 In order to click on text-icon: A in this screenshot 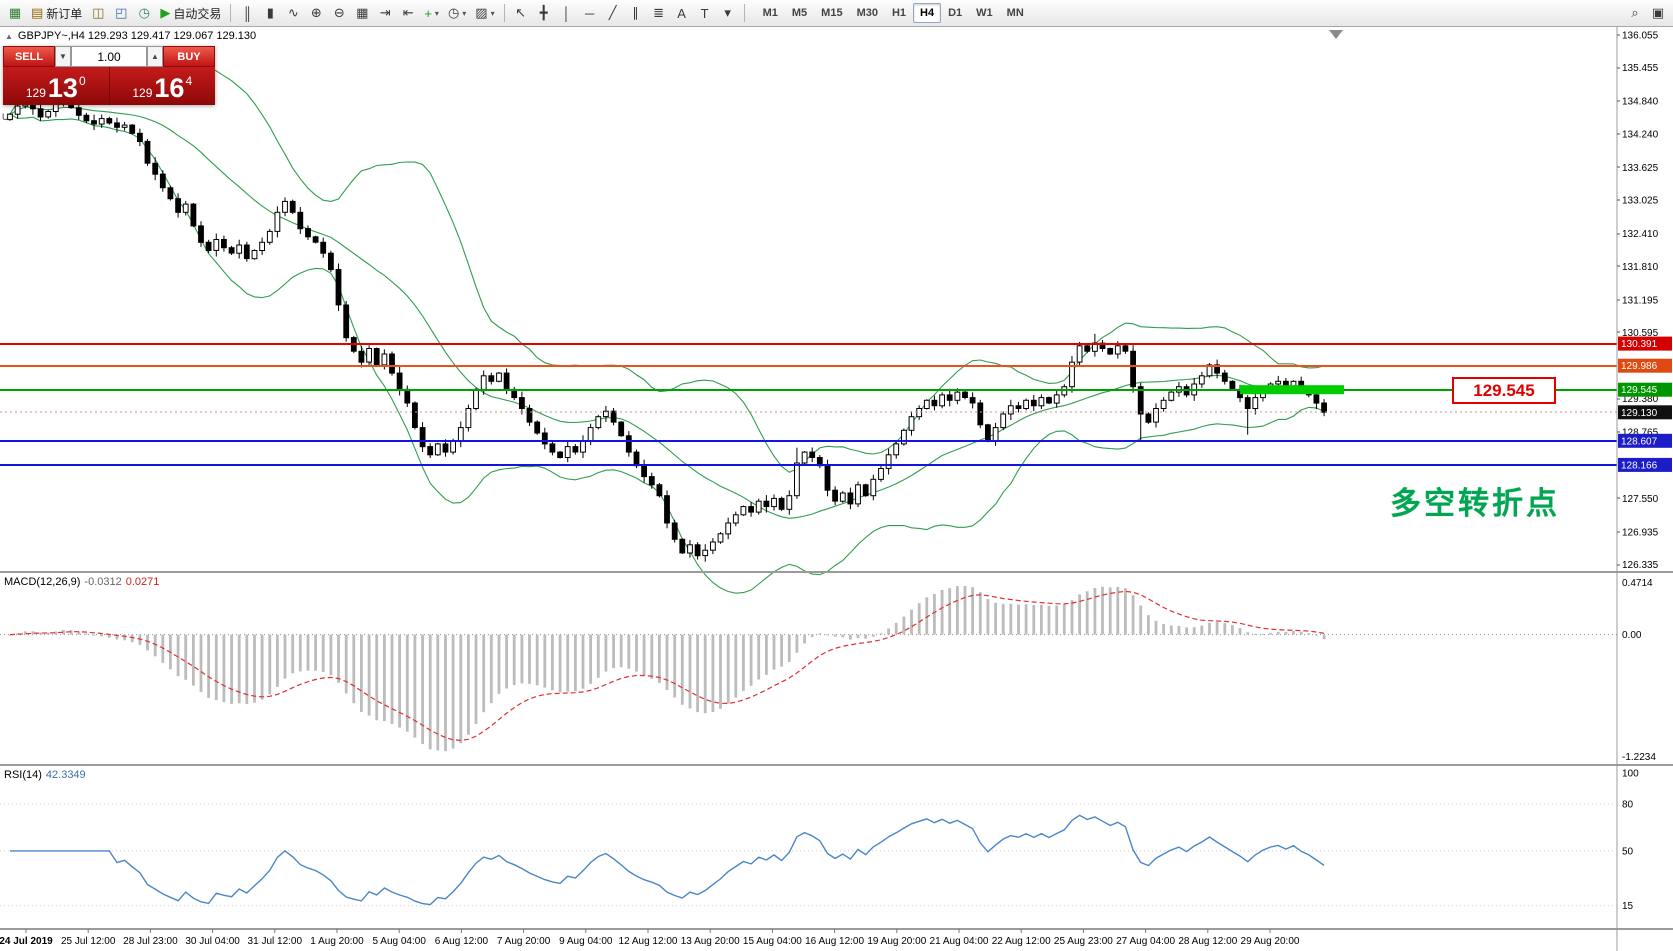, I will do `click(682, 13)`.